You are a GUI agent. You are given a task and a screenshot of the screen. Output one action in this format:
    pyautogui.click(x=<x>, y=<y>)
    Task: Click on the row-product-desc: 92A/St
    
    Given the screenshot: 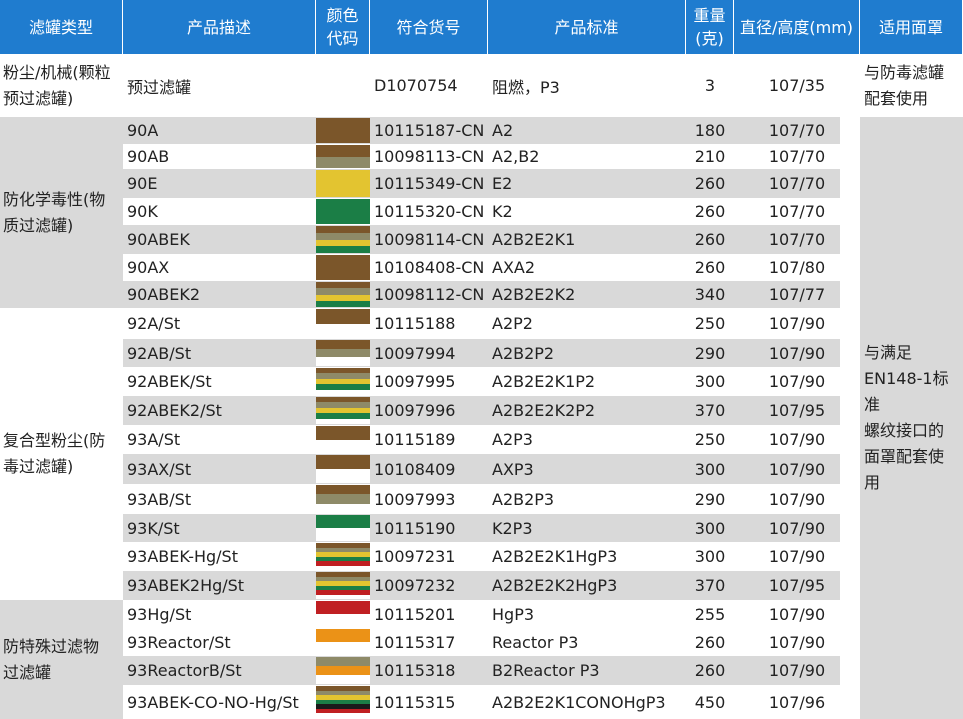 What is the action you would take?
    pyautogui.click(x=154, y=323)
    